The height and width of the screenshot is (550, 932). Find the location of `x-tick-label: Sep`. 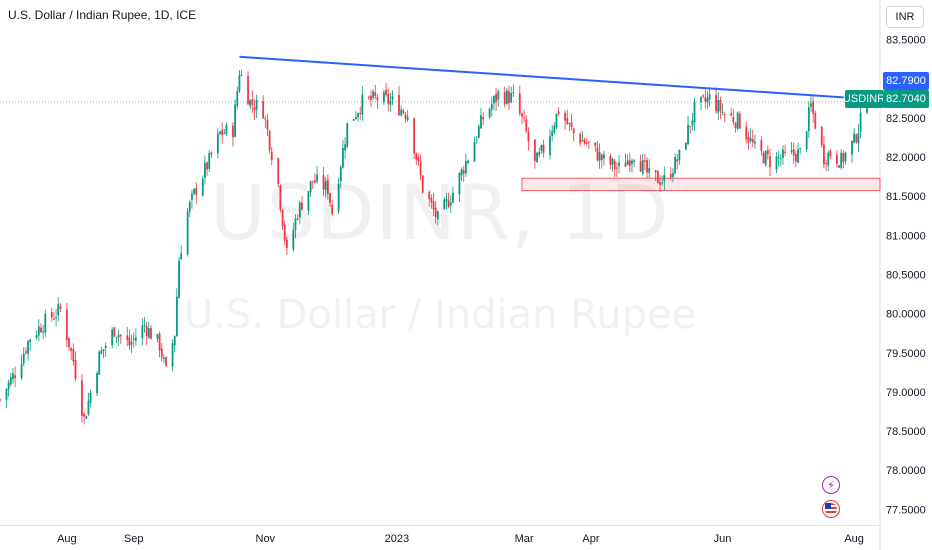

x-tick-label: Sep is located at coordinates (134, 539).